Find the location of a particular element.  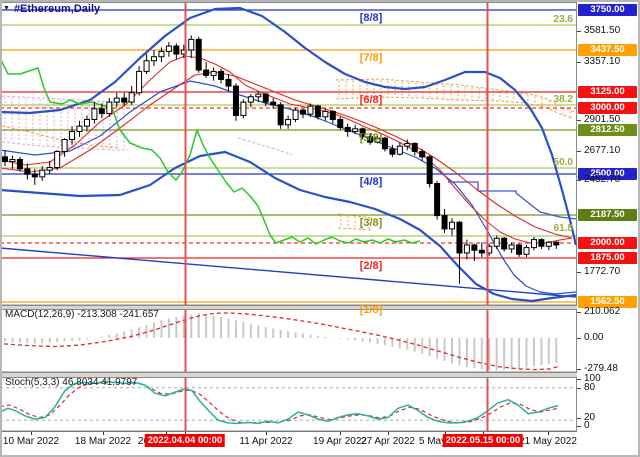

time-tick-label: 19 Apr 2022 is located at coordinates (340, 441).